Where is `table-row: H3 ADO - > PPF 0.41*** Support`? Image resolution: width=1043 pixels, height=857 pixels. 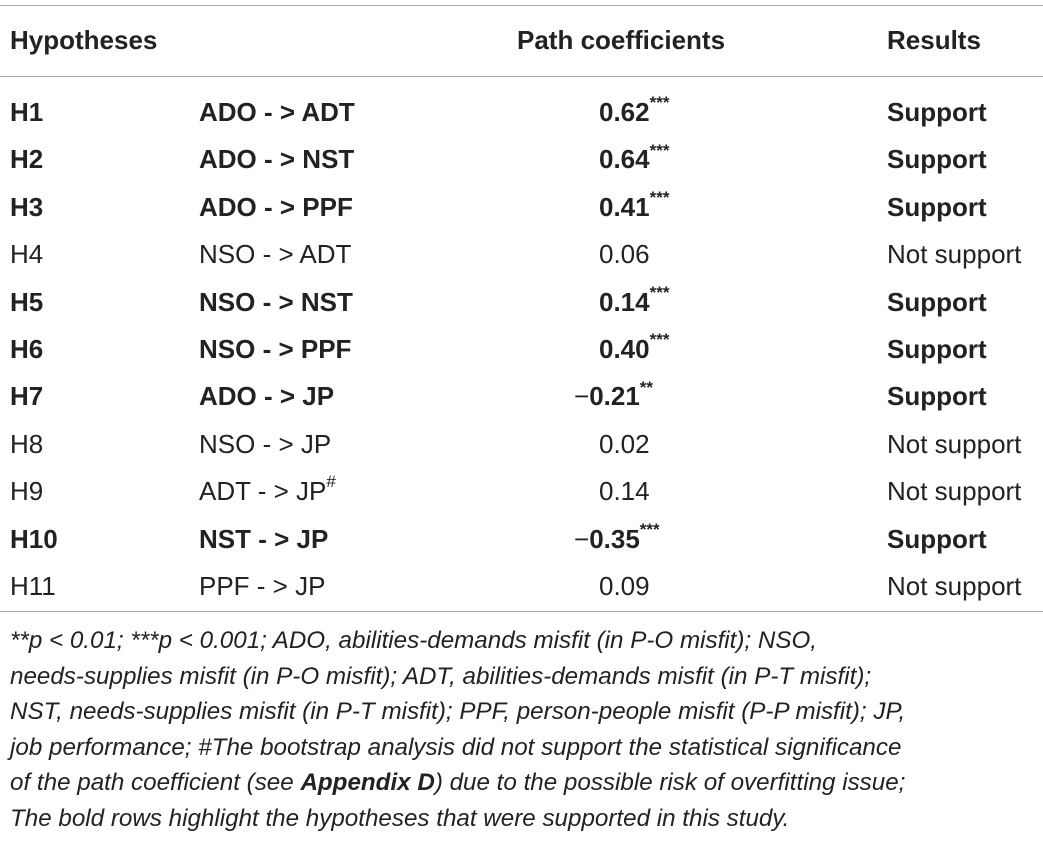
table-row: H3 ADO - > PPF 0.41*** Support is located at coordinates (521, 207).